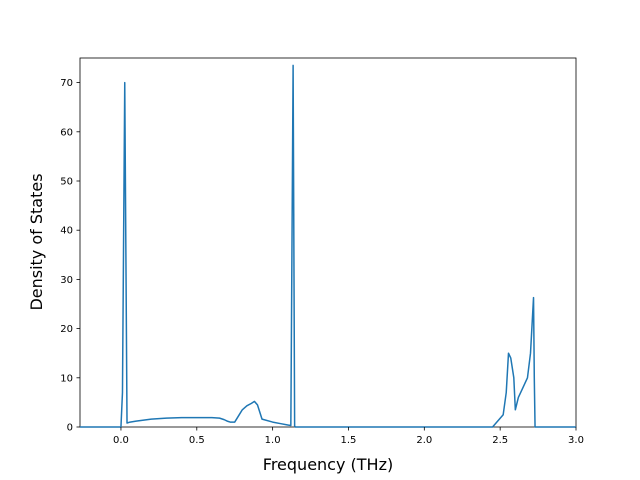 The image size is (640, 480). Describe the element at coordinates (349, 440) in the screenshot. I see `x-tick-label: 1.5` at that location.